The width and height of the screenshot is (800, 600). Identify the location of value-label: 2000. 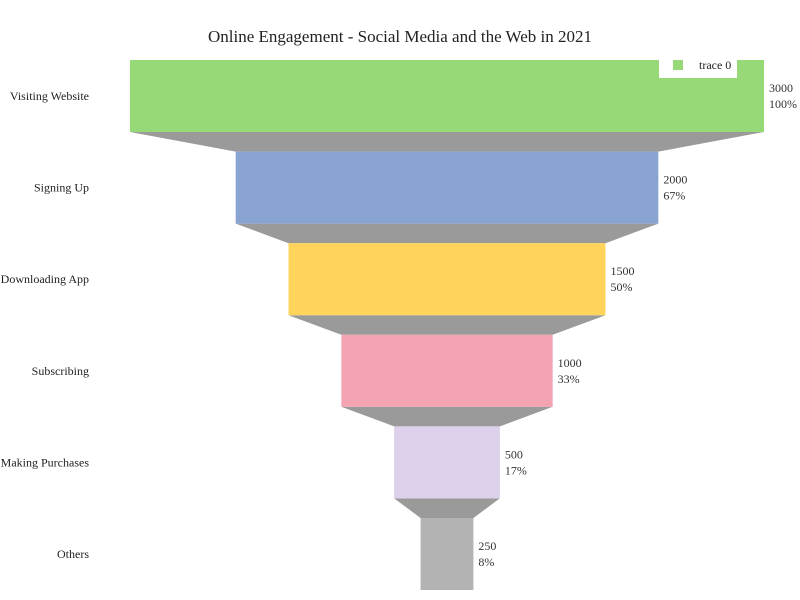
(675, 180).